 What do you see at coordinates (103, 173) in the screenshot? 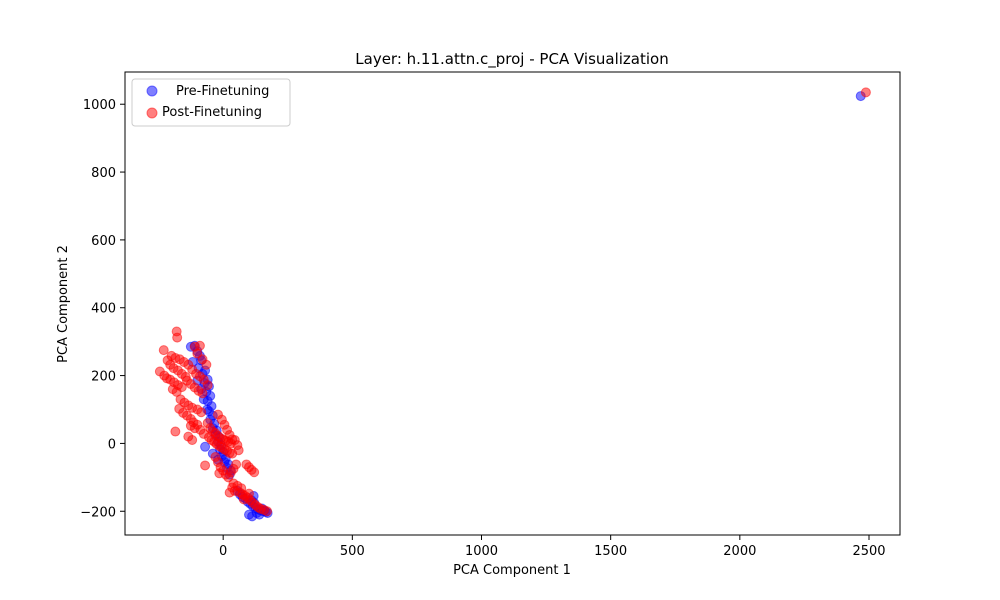
I see `y-tick-label: 800` at bounding box center [103, 173].